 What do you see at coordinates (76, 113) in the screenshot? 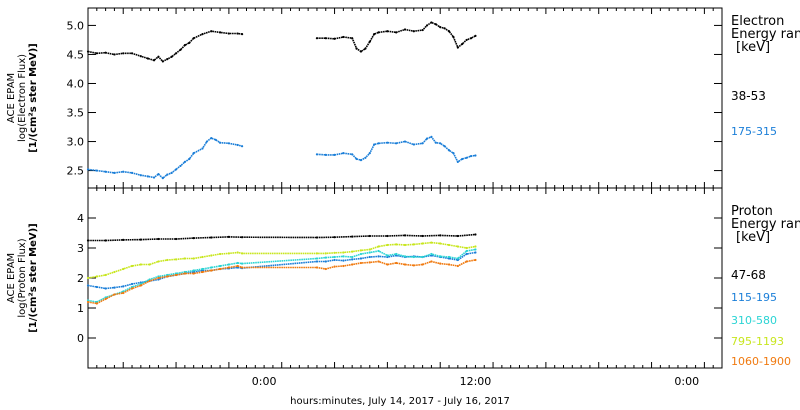
I see `electron-y-tick-label: 3.5` at bounding box center [76, 113].